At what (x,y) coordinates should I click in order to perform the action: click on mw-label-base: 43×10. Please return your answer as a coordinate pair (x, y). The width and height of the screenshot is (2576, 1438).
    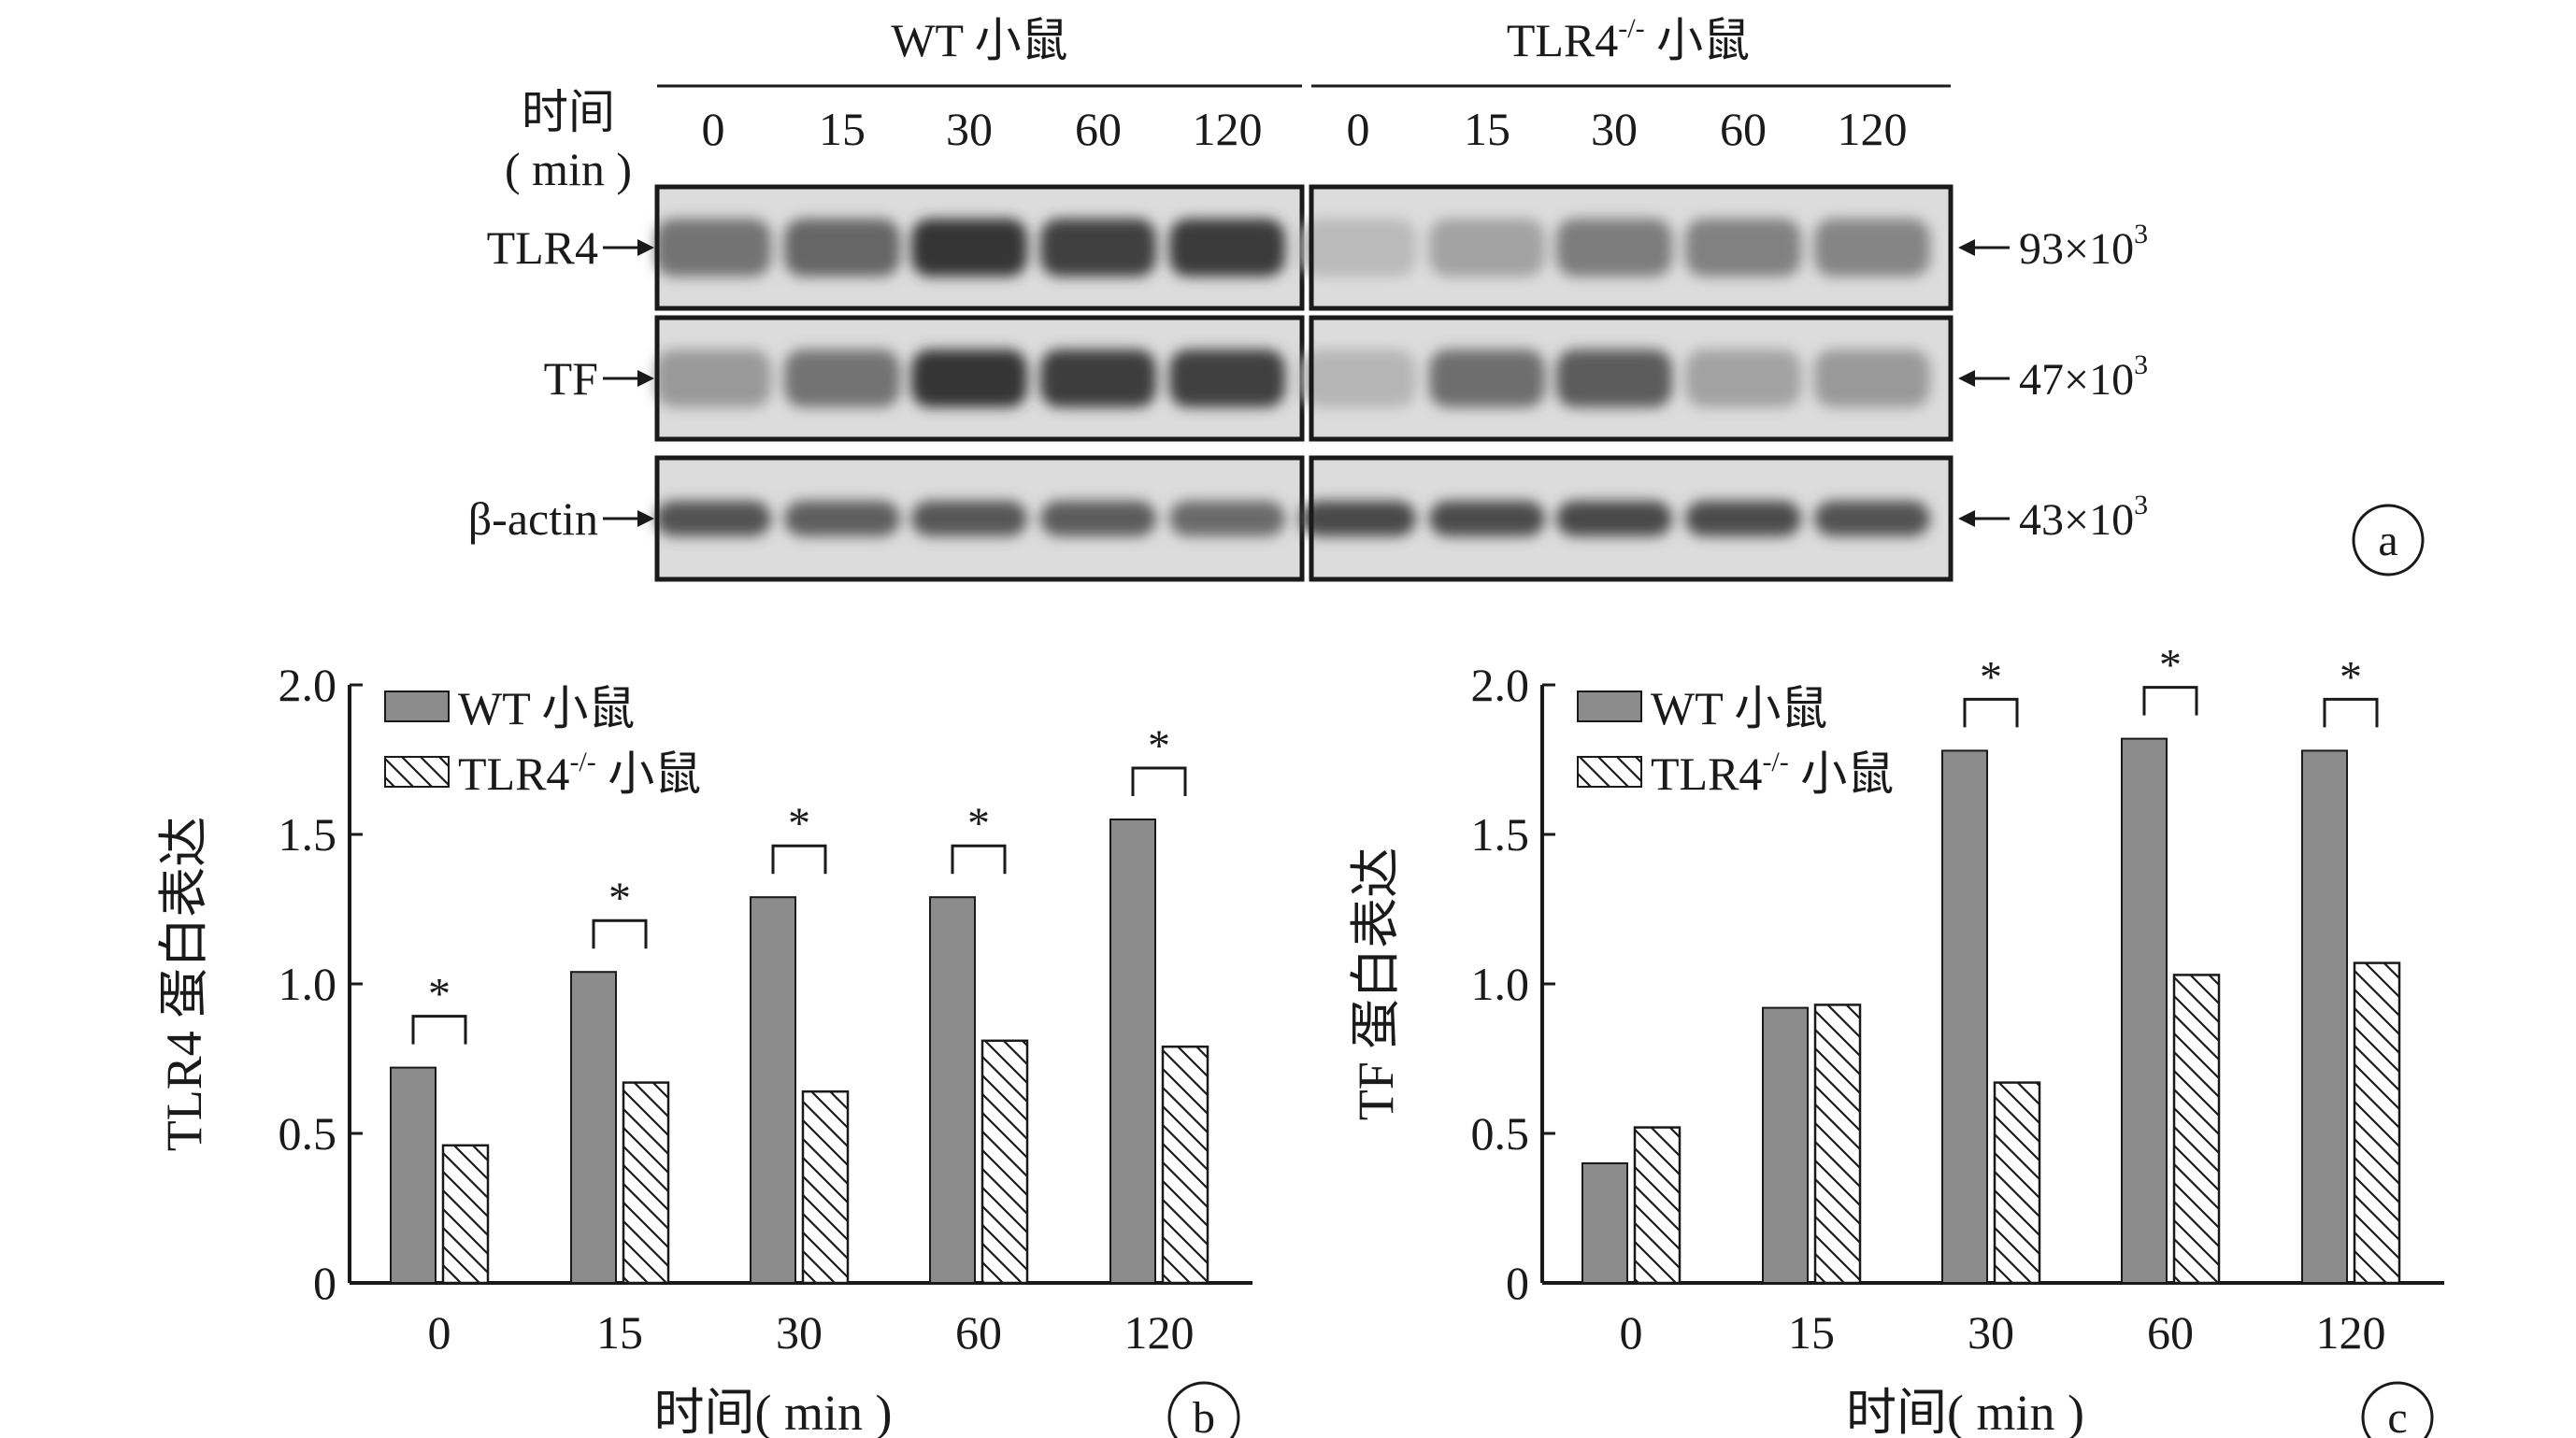
    Looking at the image, I should click on (2076, 520).